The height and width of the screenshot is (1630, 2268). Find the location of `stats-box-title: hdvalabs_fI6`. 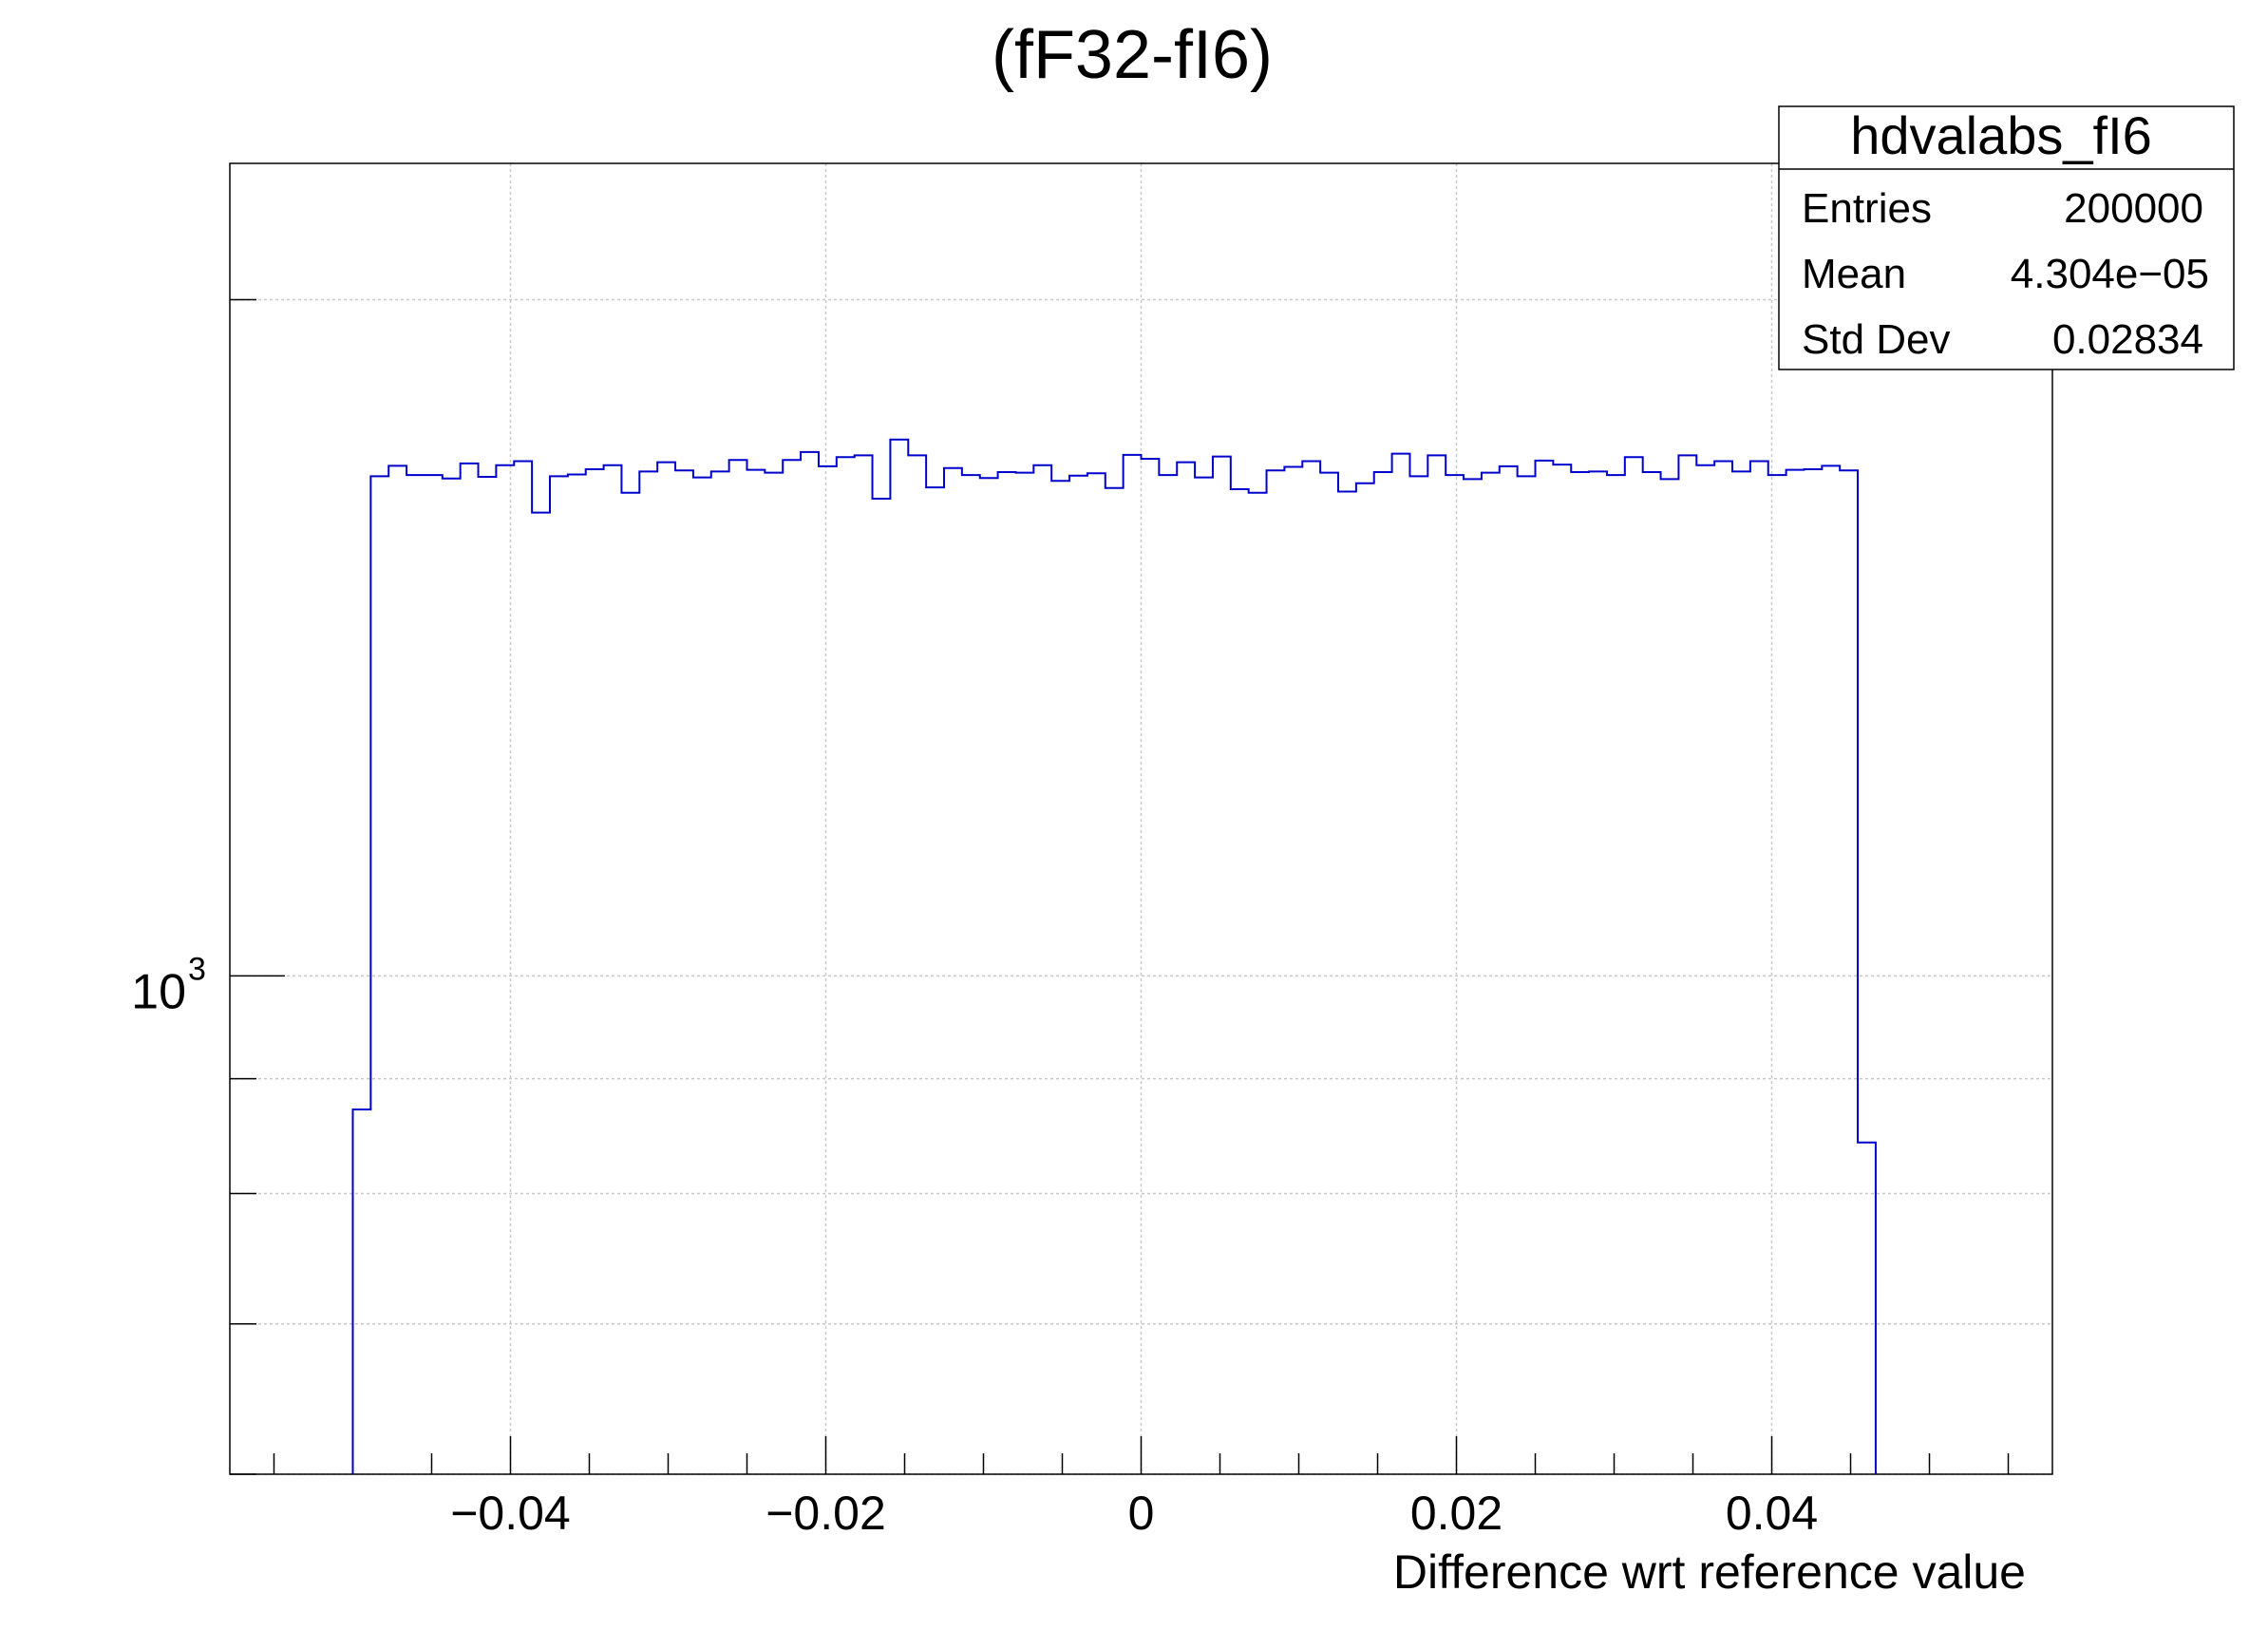

stats-box-title: hdvalabs_fI6 is located at coordinates (2001, 135).